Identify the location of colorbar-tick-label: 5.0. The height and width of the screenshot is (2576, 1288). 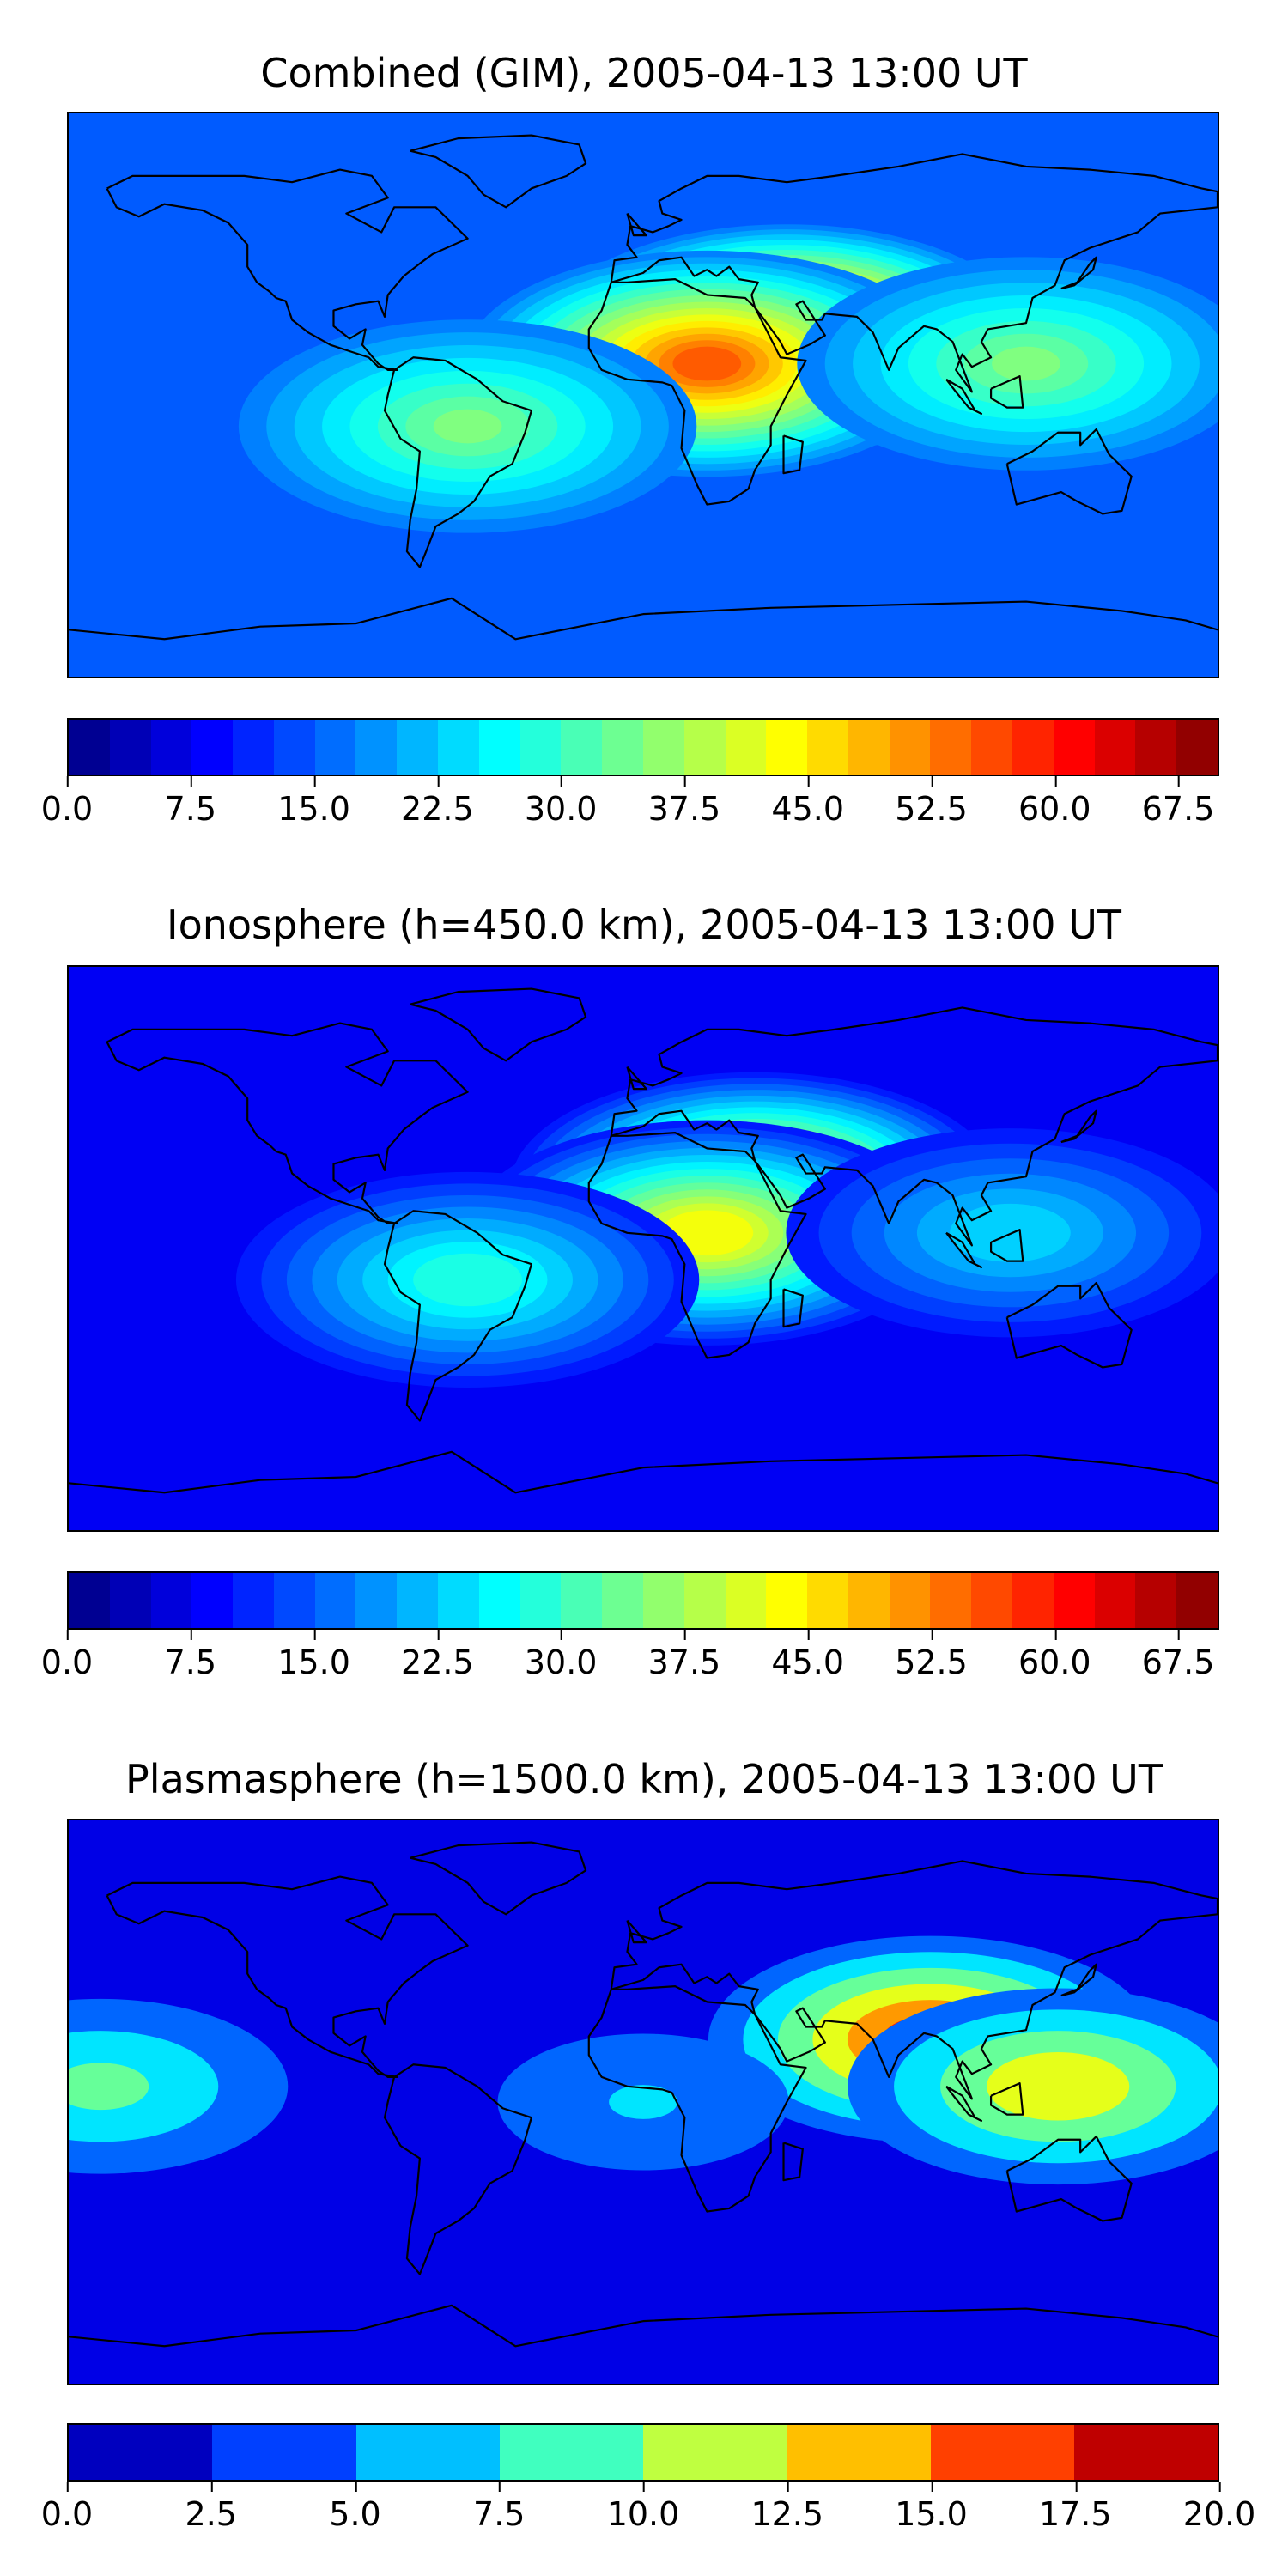
(355, 2507).